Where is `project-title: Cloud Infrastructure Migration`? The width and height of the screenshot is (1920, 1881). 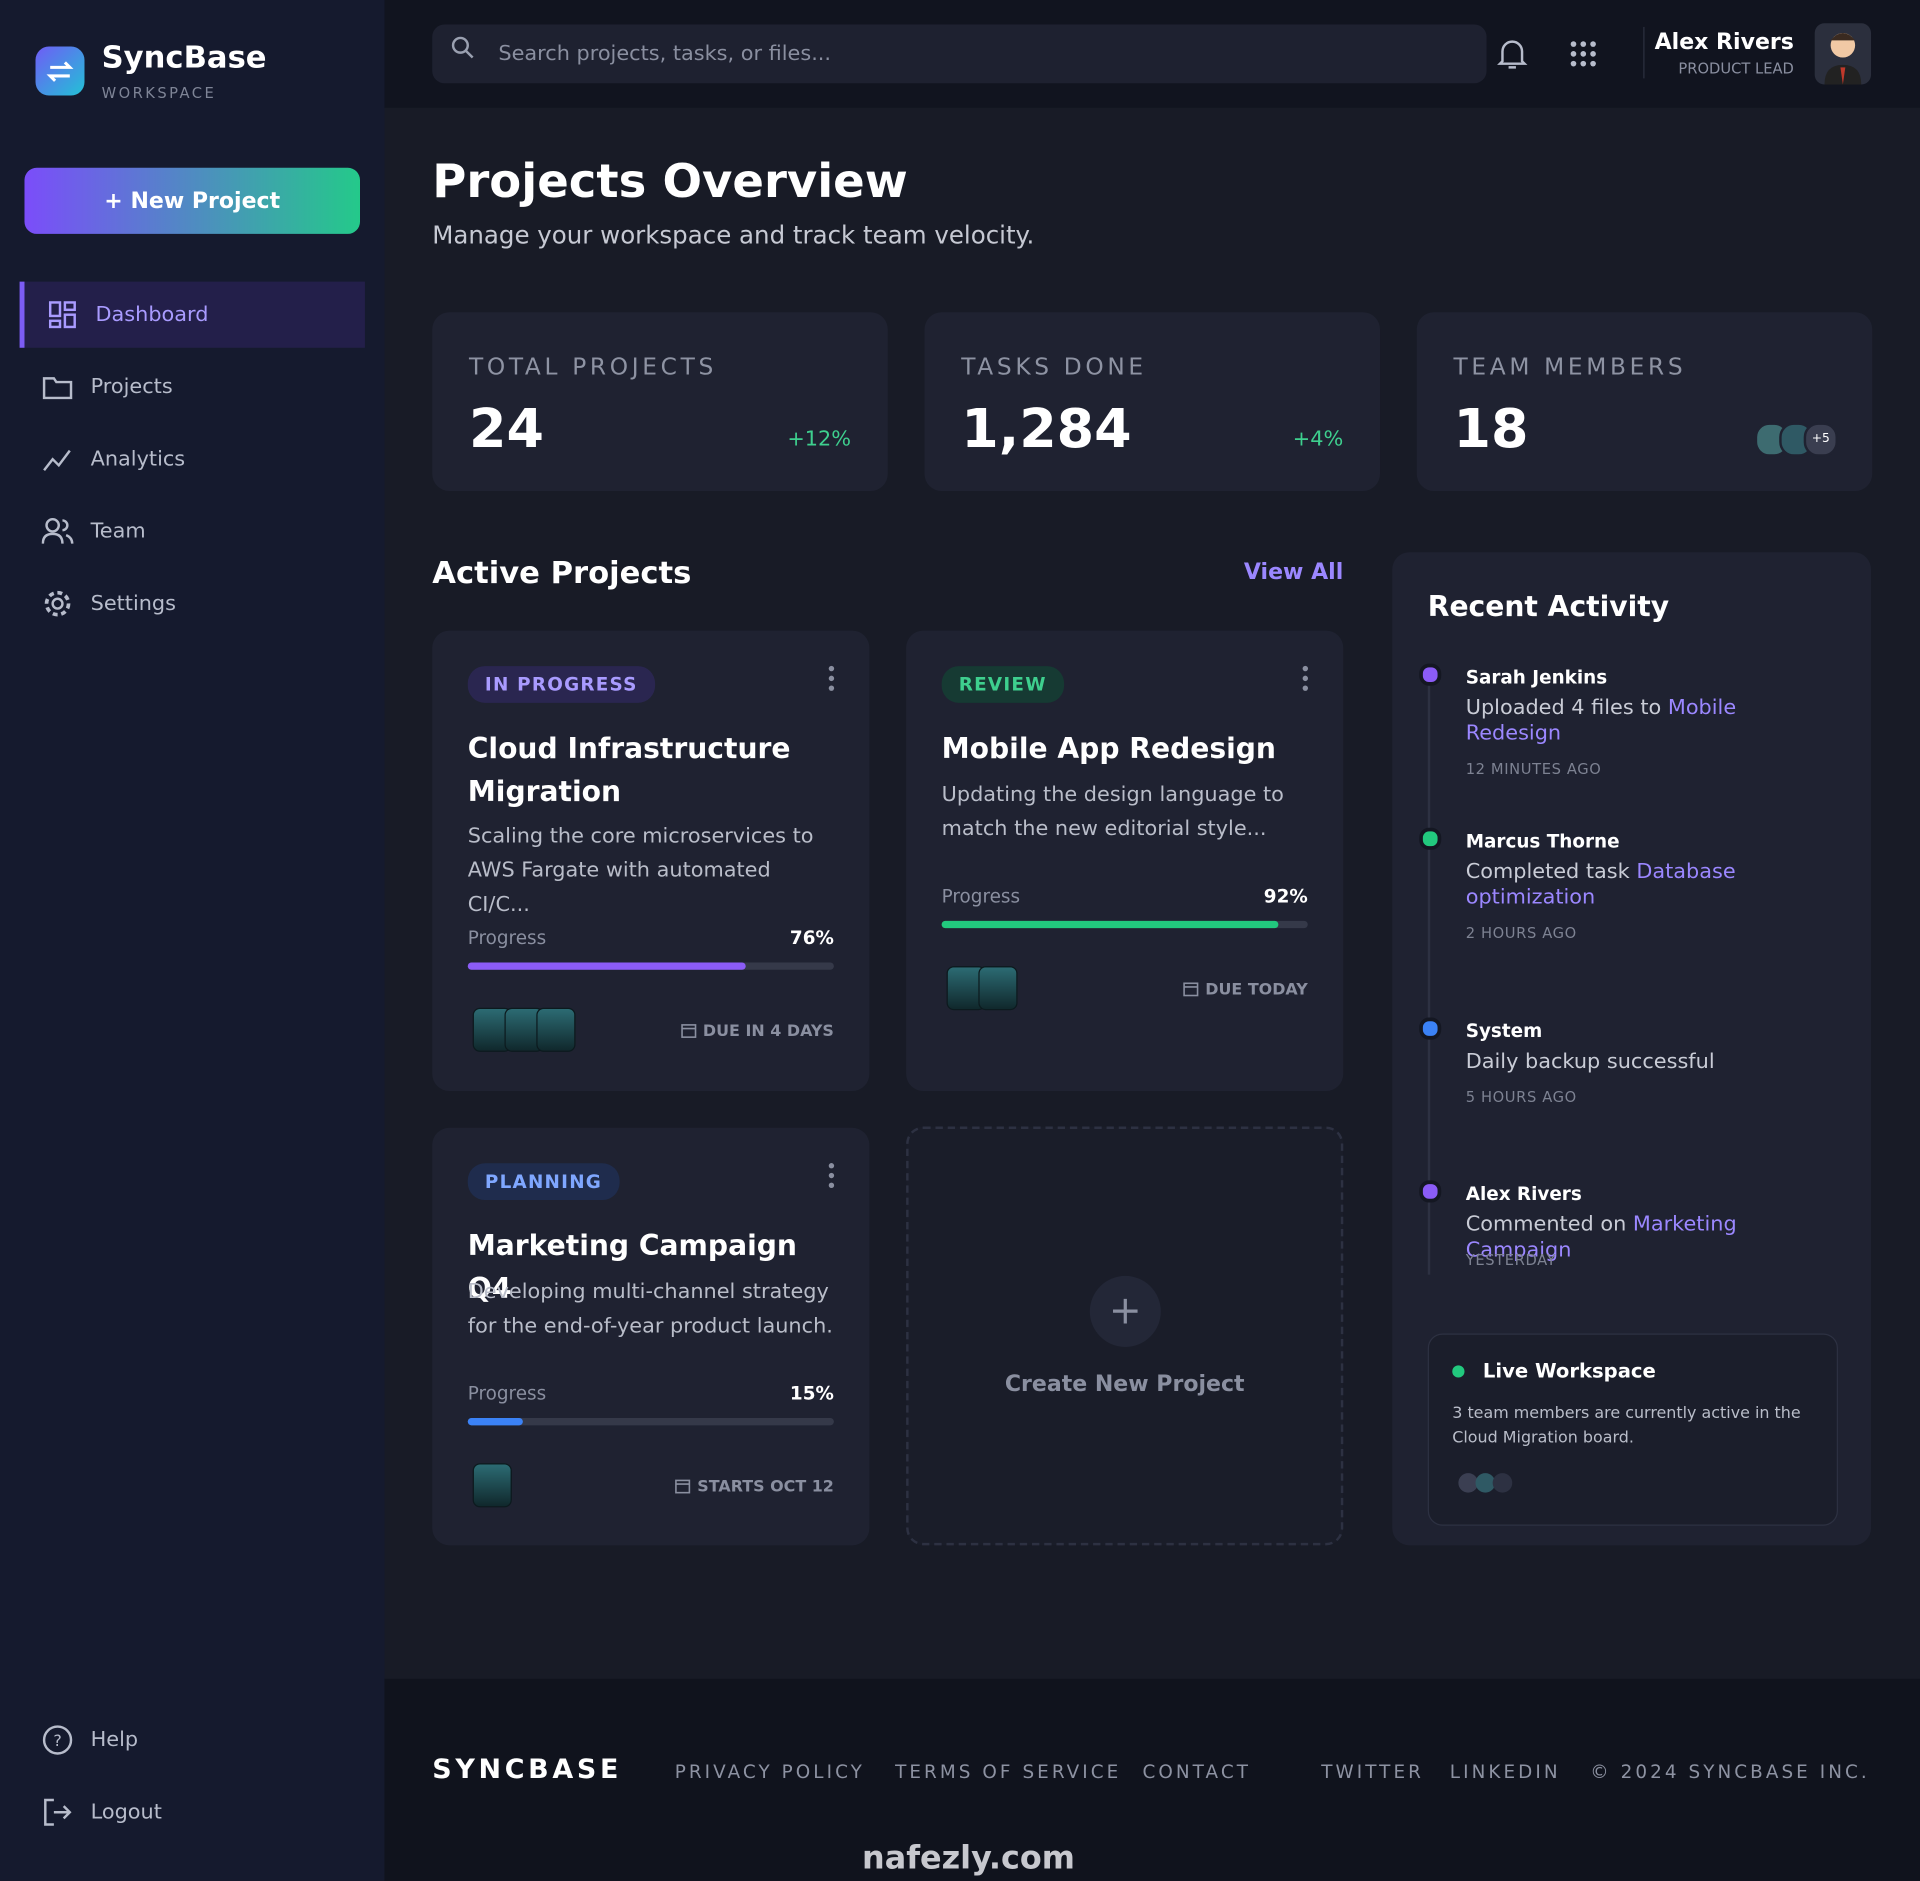 project-title: Cloud Infrastructure Migration is located at coordinates (629, 771).